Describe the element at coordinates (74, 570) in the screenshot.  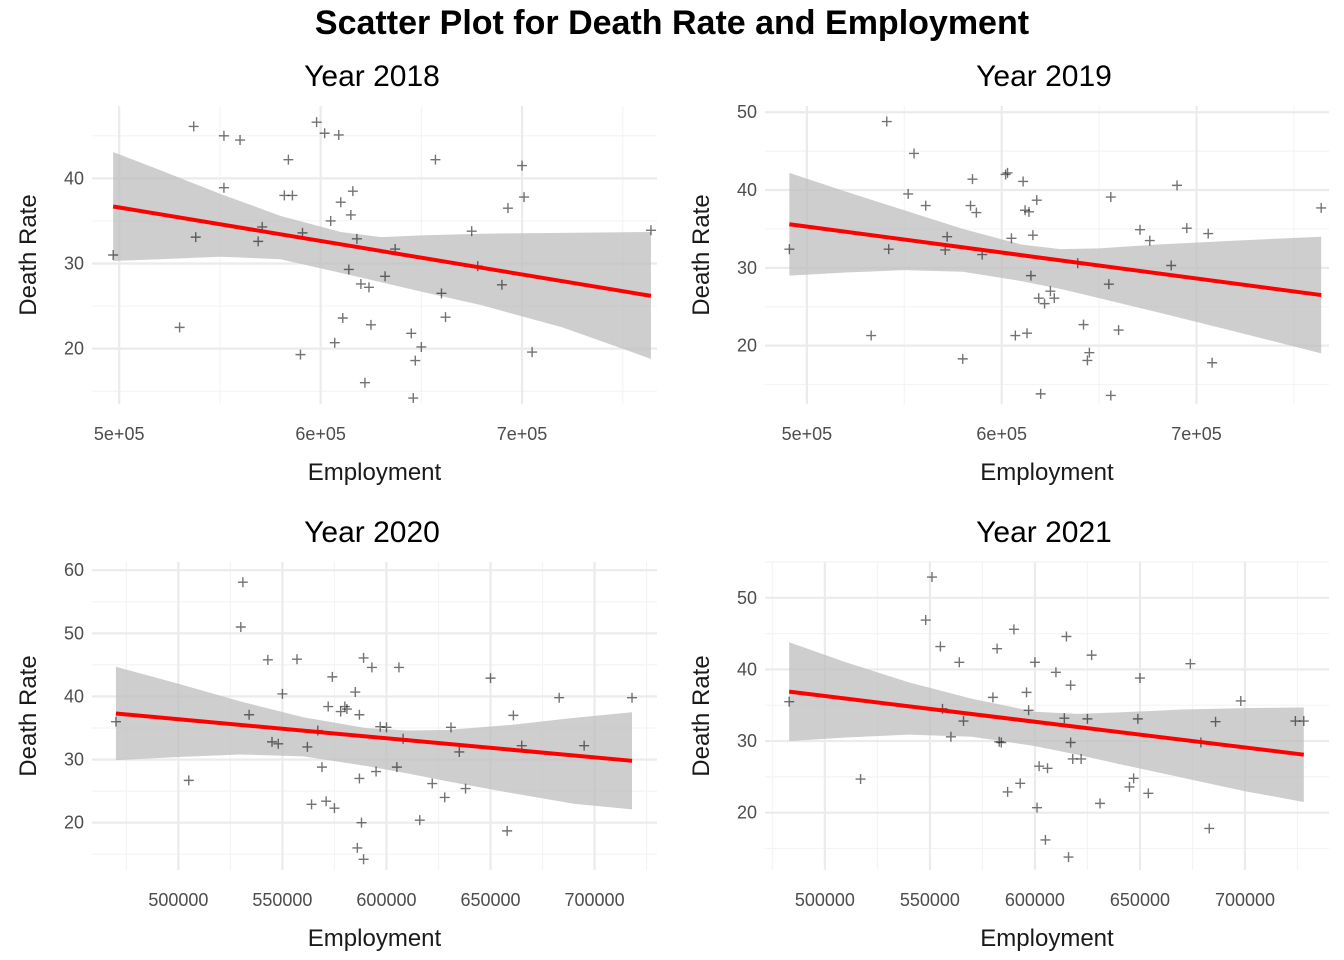
I see `y-tick-label: 60` at that location.